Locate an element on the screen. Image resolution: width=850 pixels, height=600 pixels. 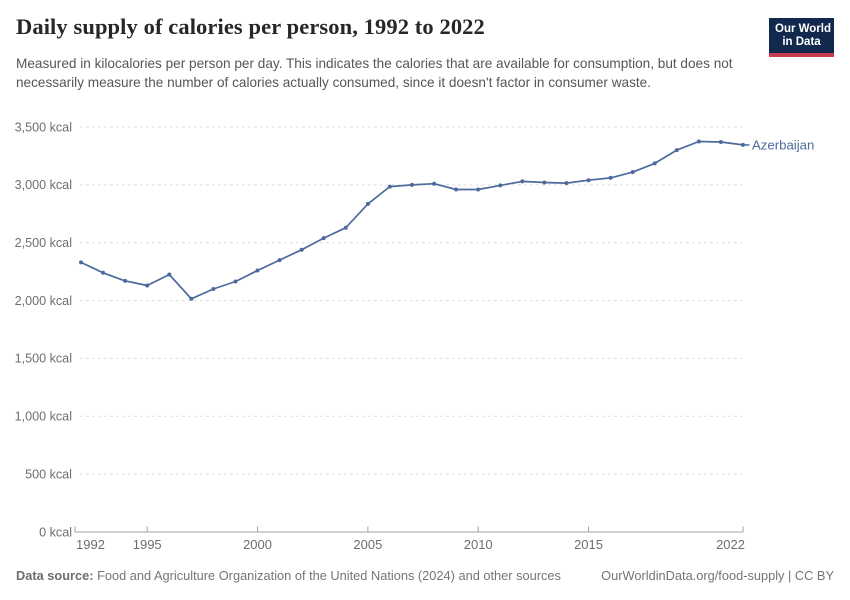
x-tick-label: 2005 is located at coordinates (367, 544).